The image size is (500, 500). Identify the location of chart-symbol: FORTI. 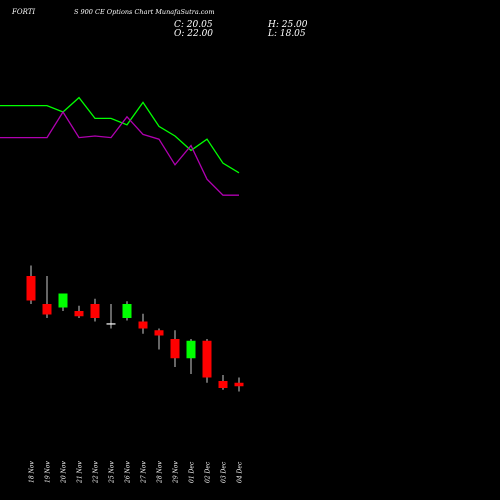
(24, 12).